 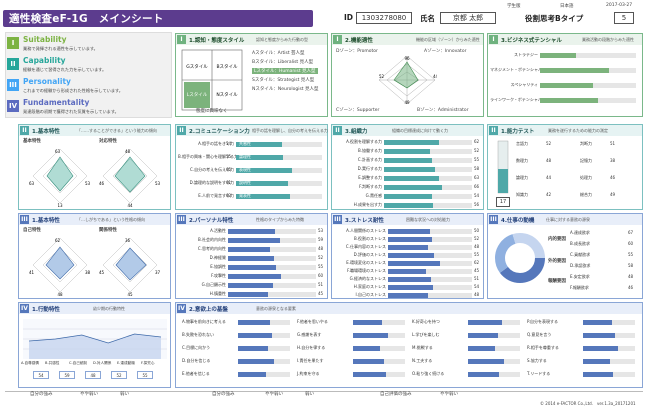 I want to click on category-title: Suitability, so click(x=45, y=39).